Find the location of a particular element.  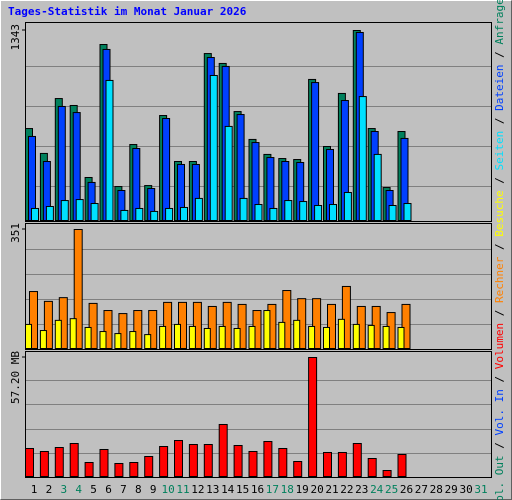

x-tick-label: 15 is located at coordinates (242, 489).